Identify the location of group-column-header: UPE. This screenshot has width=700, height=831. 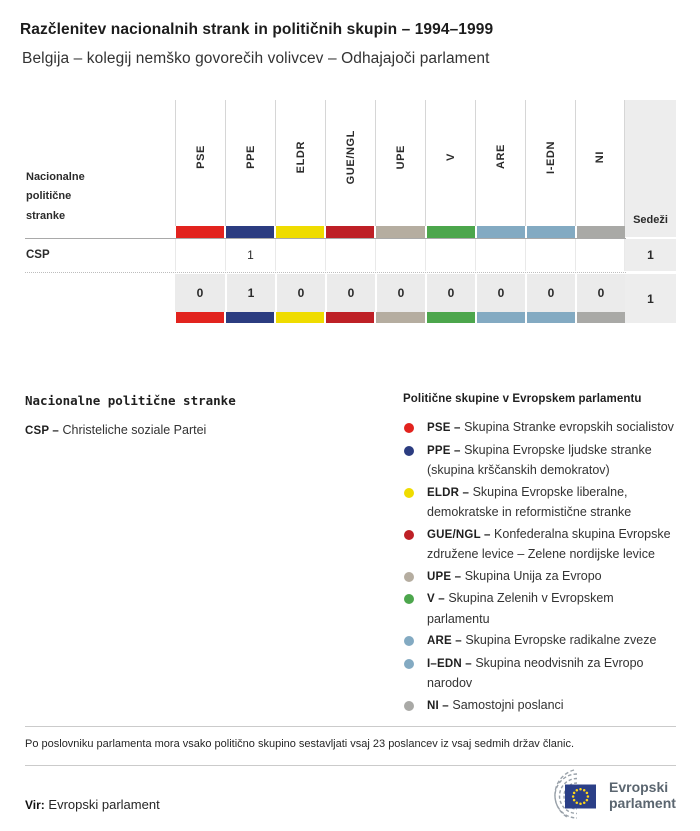
(400, 163).